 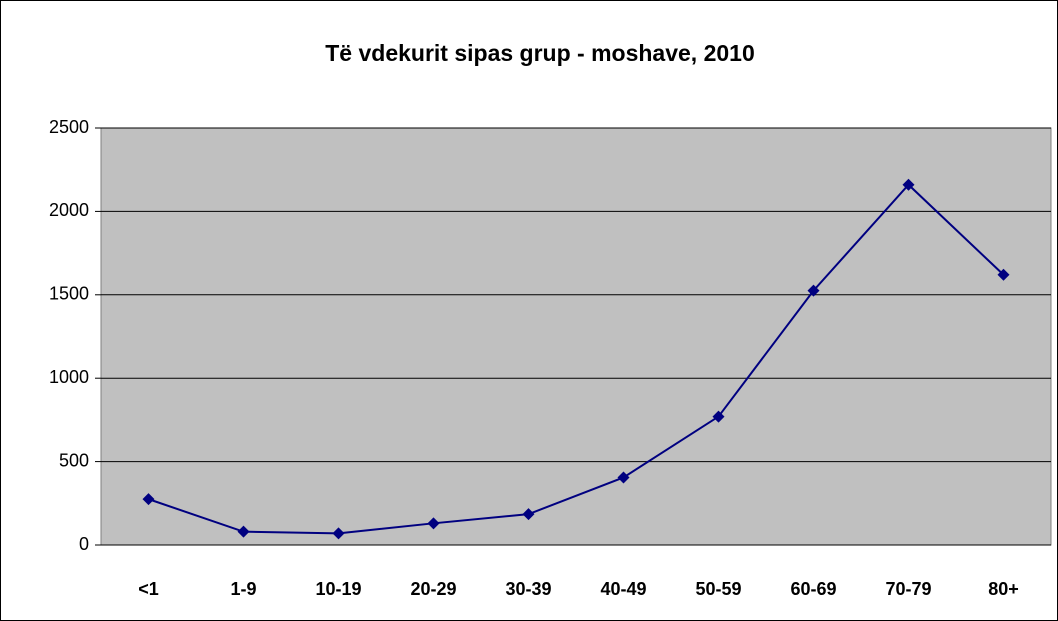 What do you see at coordinates (623, 589) in the screenshot?
I see `x-tick-label: 40-49` at bounding box center [623, 589].